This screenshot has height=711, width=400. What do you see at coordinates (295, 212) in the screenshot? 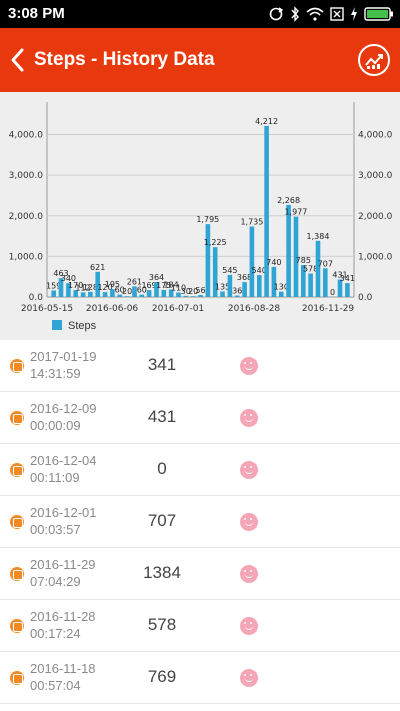
I see `data-label: 1,977` at bounding box center [295, 212].